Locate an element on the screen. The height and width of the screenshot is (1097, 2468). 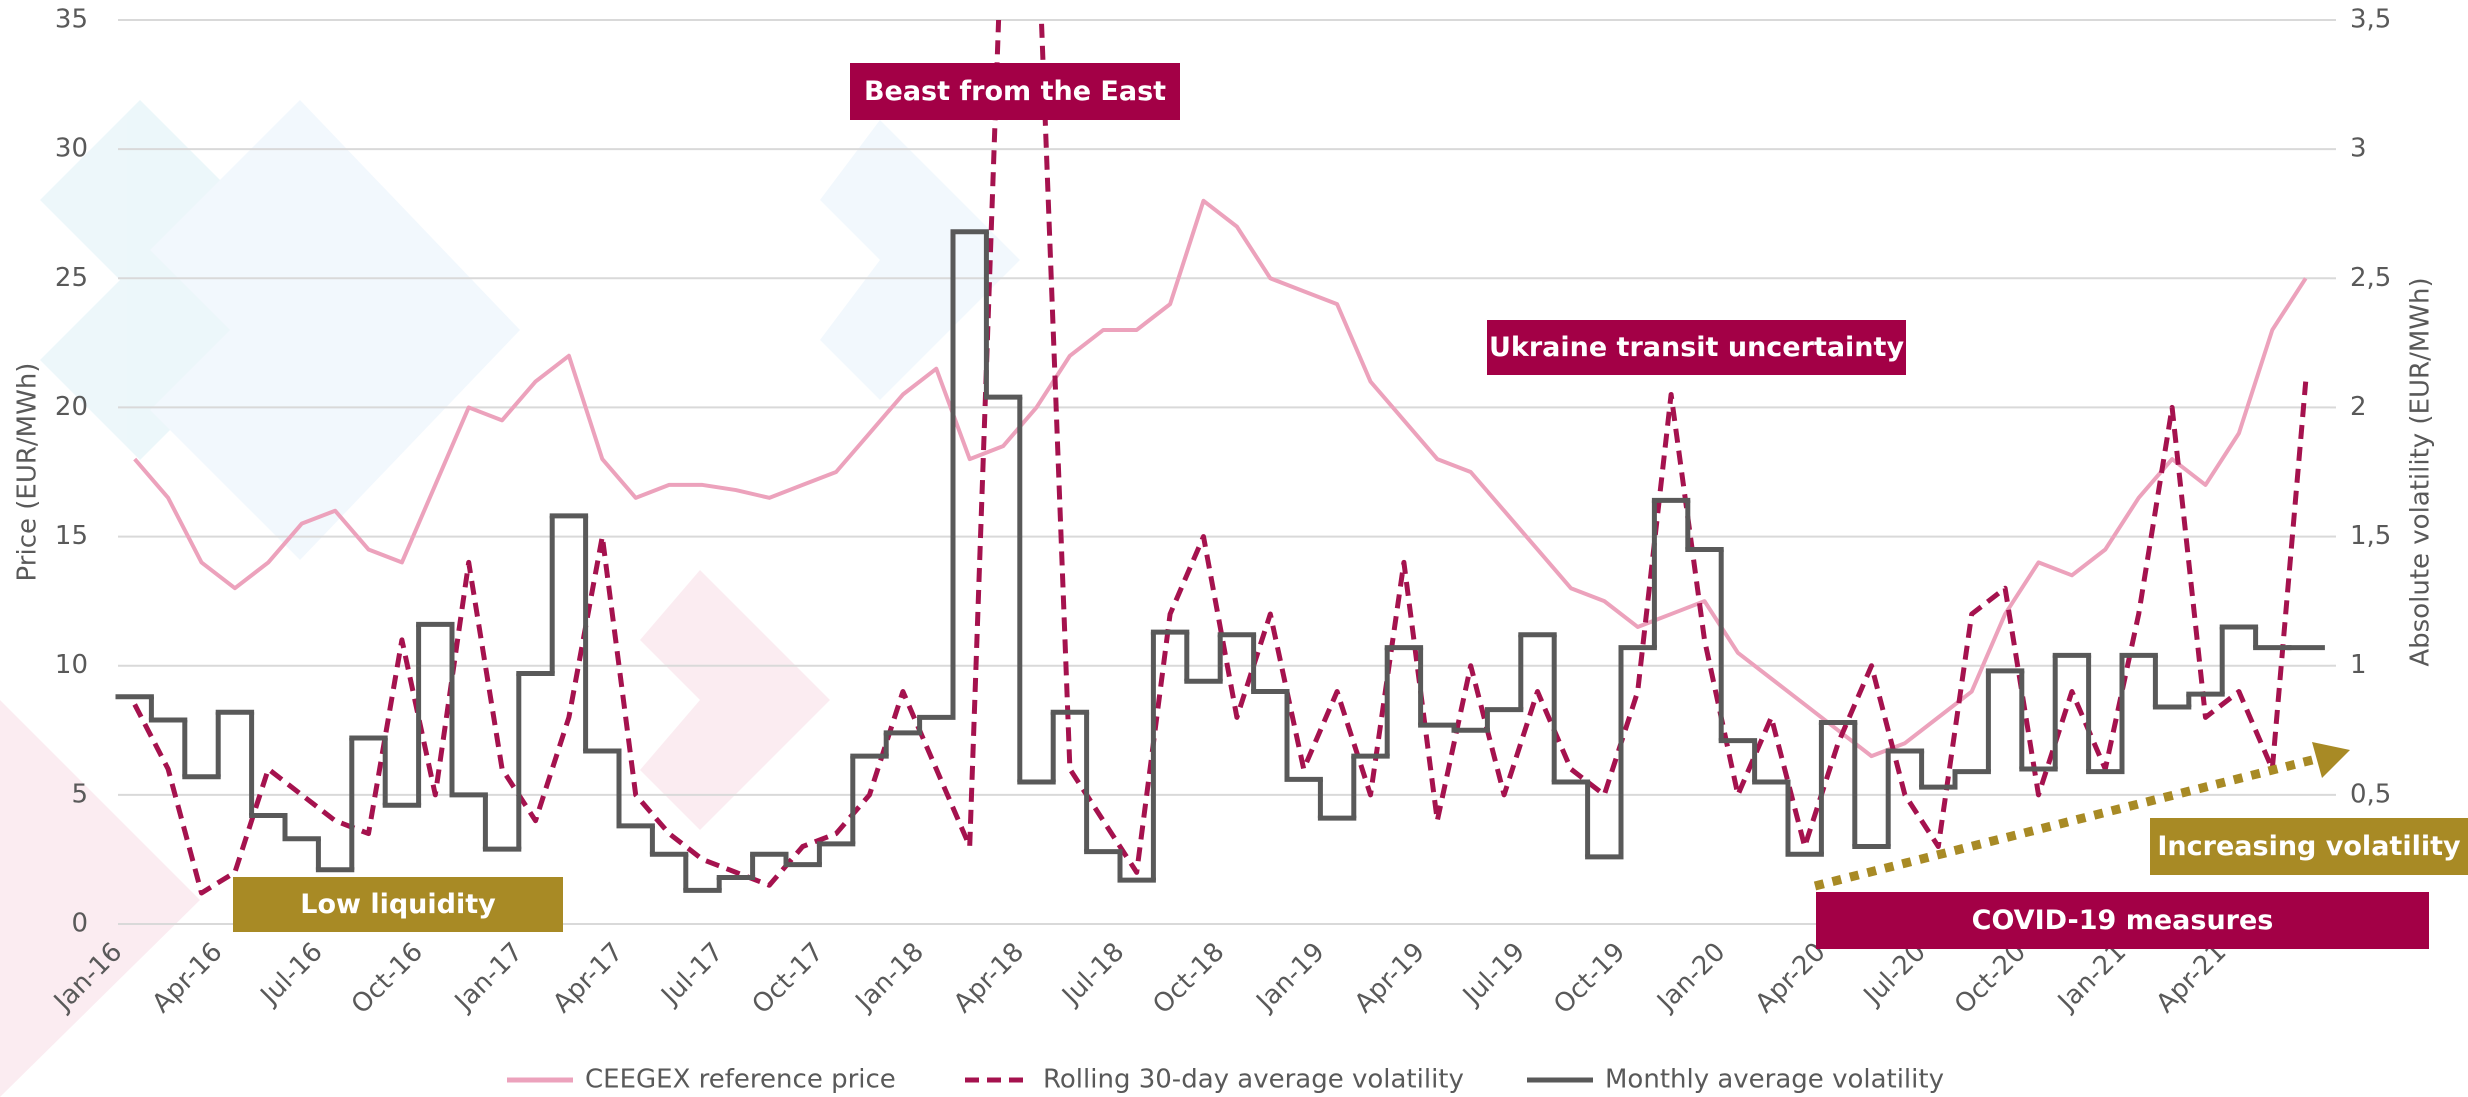
x-tick-label: Jul-17 is located at coordinates (692, 974).